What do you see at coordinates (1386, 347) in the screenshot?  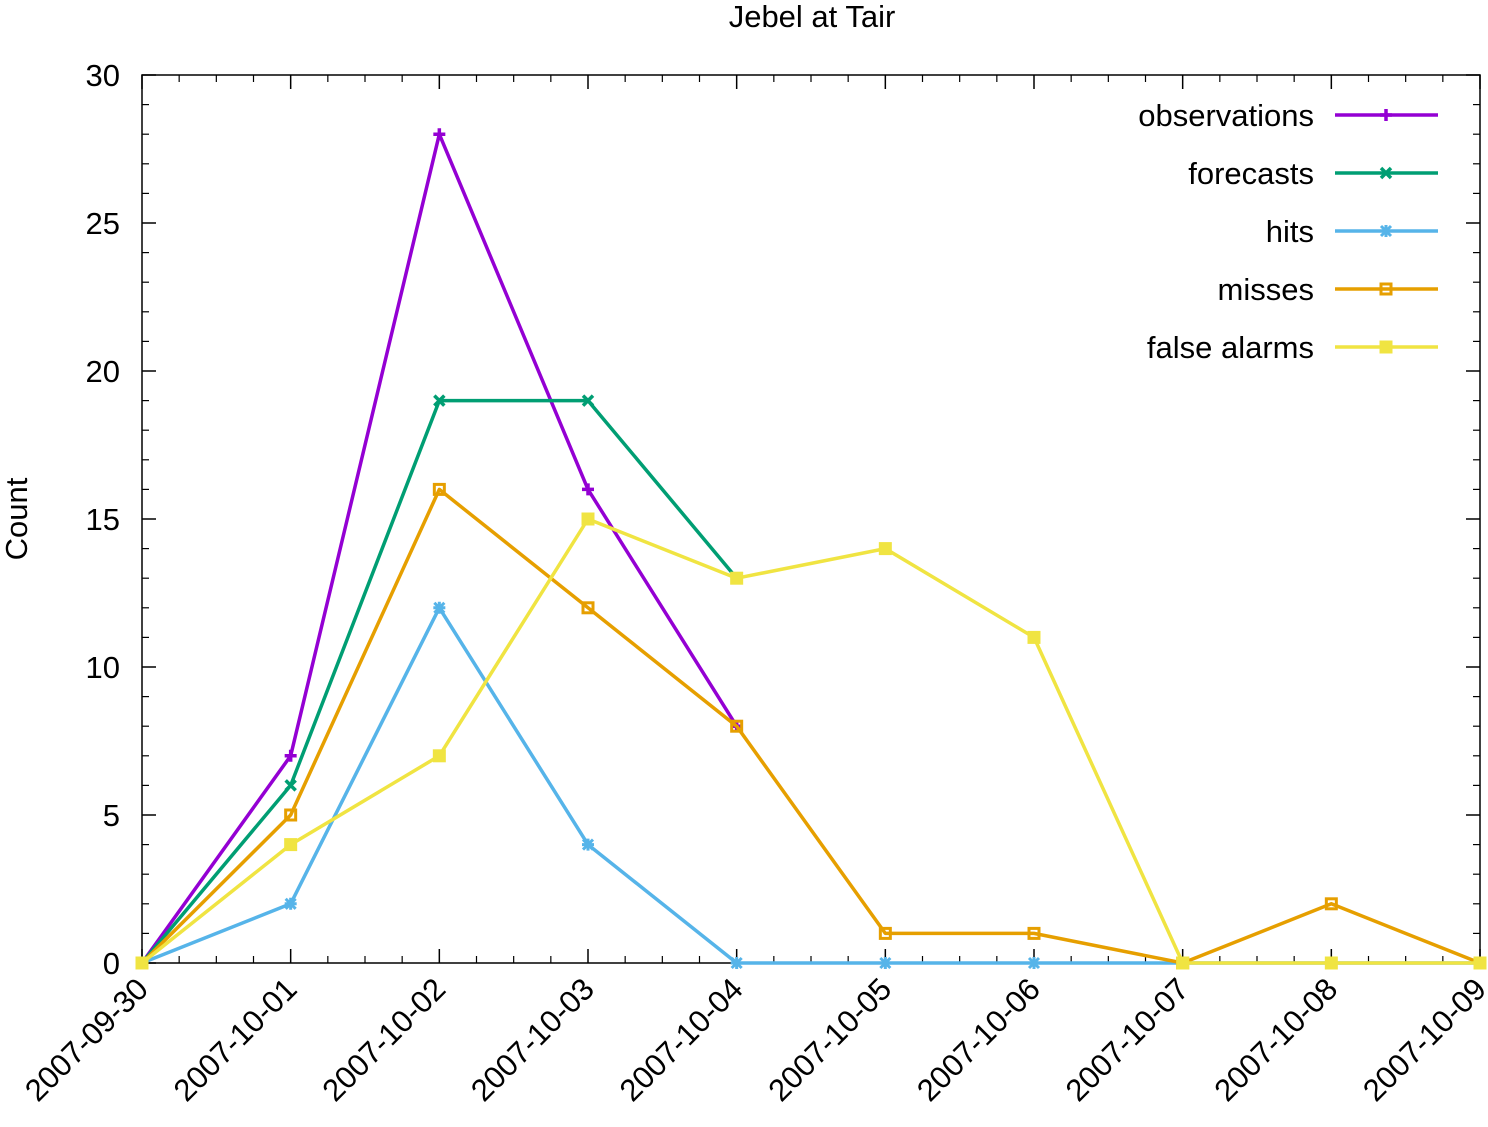 I see `legend-marker-false-alarms` at bounding box center [1386, 347].